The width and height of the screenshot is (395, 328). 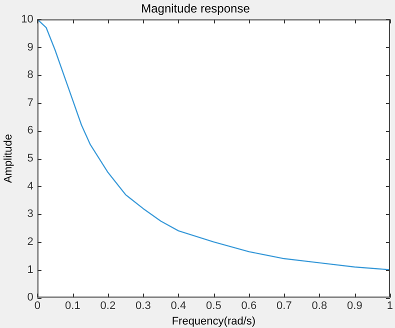 What do you see at coordinates (214, 306) in the screenshot?
I see `x-tick-label: 0.5` at bounding box center [214, 306].